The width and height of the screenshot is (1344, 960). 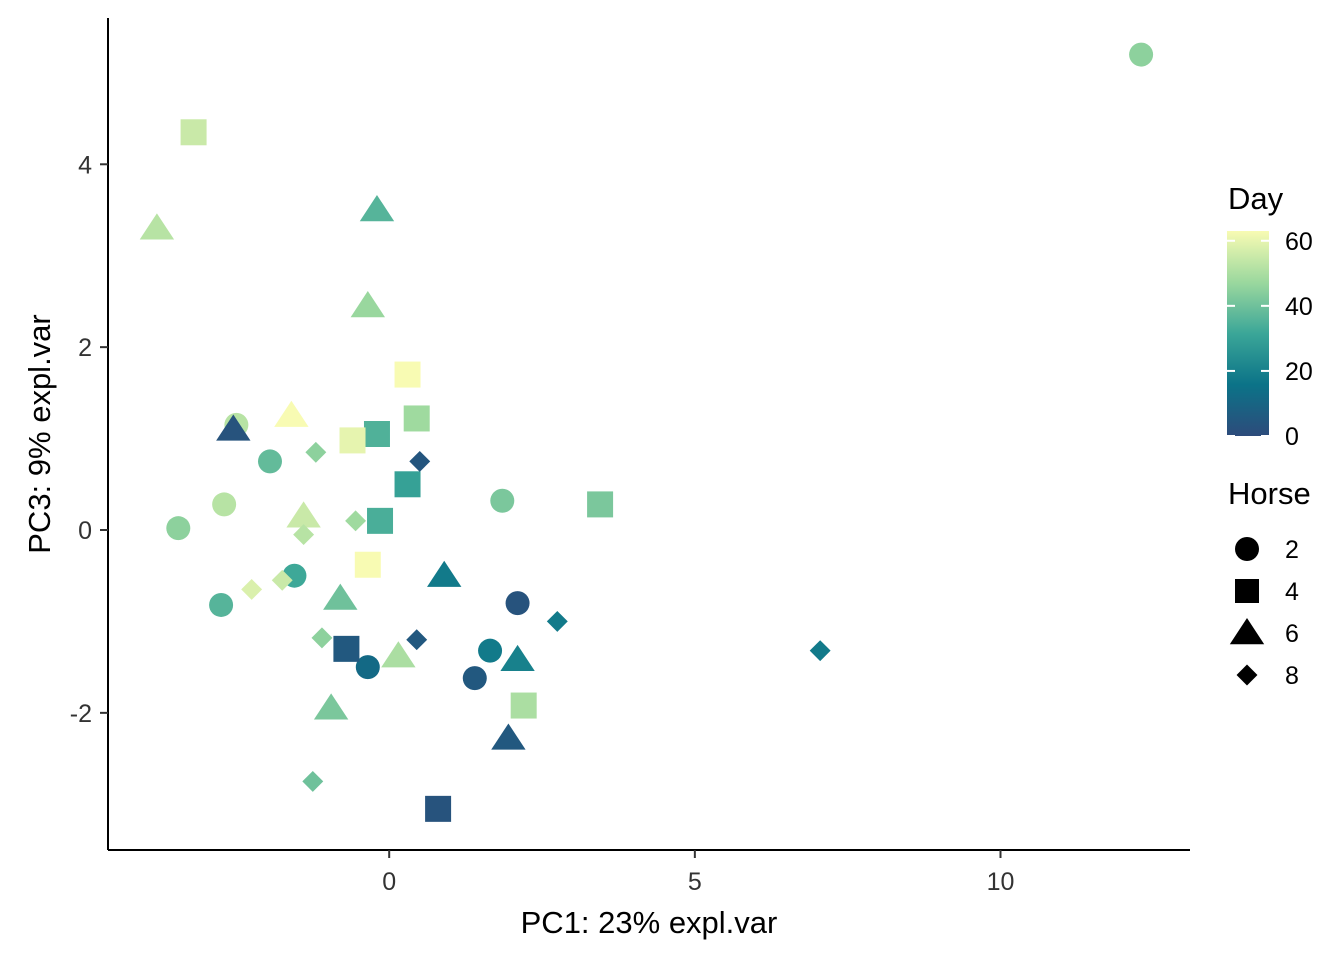 I want to click on x-ticks: 0 5 10, so click(x=698, y=873).